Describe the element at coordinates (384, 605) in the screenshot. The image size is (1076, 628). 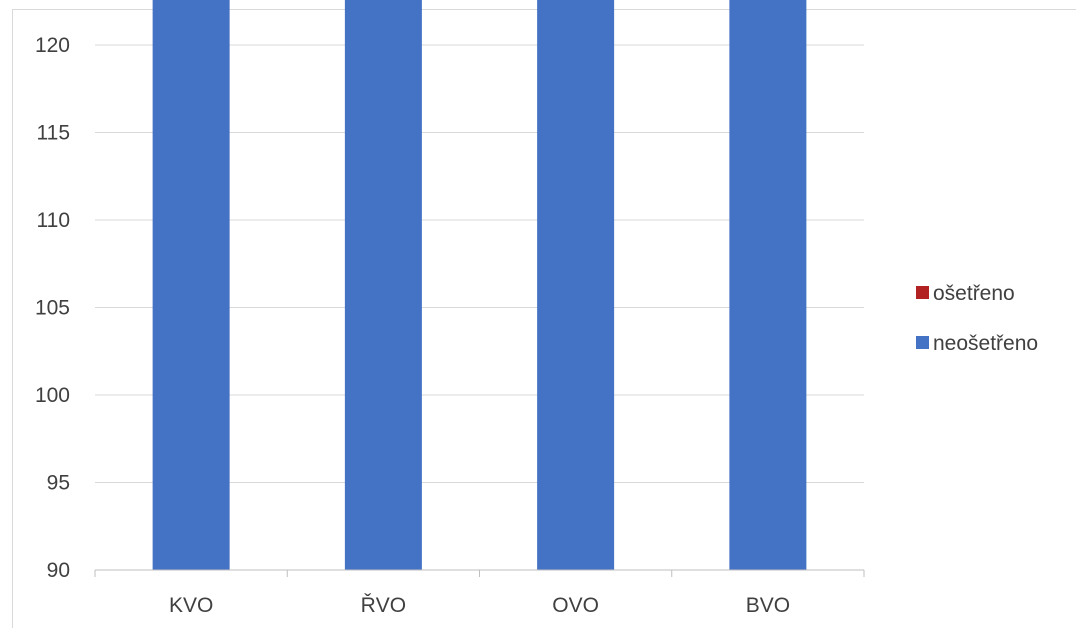
I see `x-tick-label: ŘVO` at that location.